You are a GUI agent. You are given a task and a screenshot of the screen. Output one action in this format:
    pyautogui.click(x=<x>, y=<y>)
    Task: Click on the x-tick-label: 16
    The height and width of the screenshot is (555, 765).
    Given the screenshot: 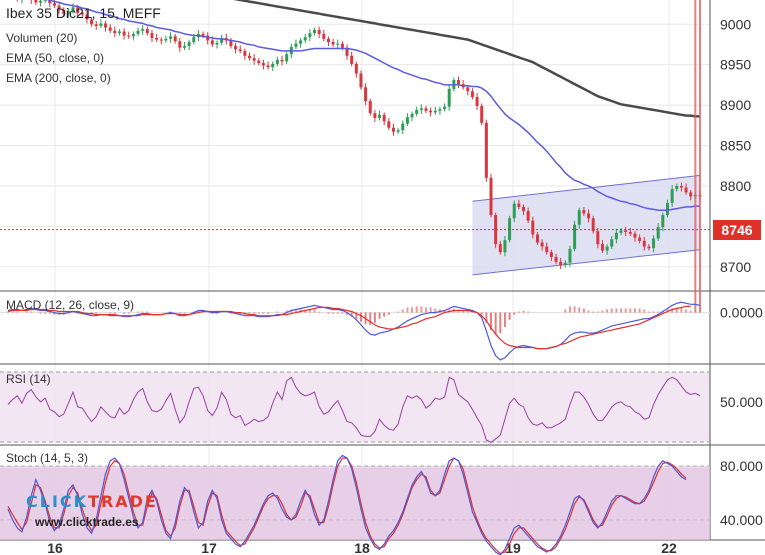 What is the action you would take?
    pyautogui.click(x=55, y=547)
    